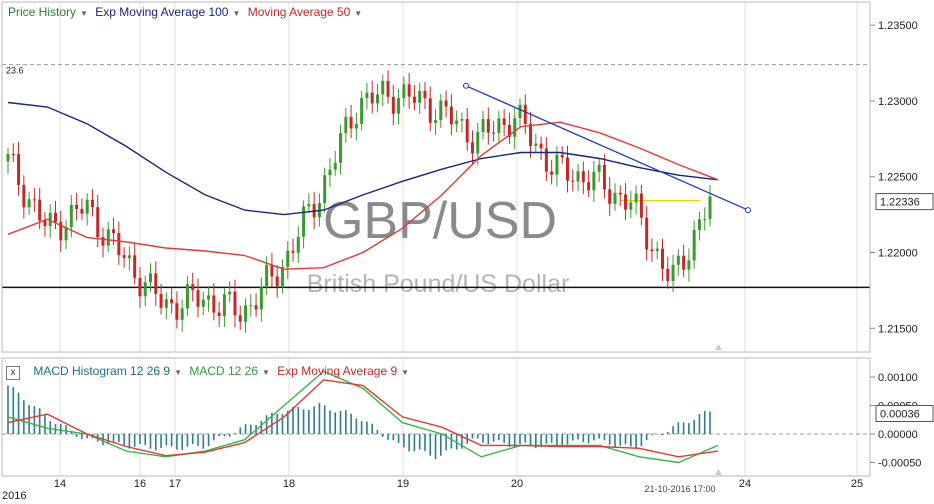  What do you see at coordinates (898, 254) in the screenshot?
I see `price-axis-label: 1.22000` at bounding box center [898, 254].